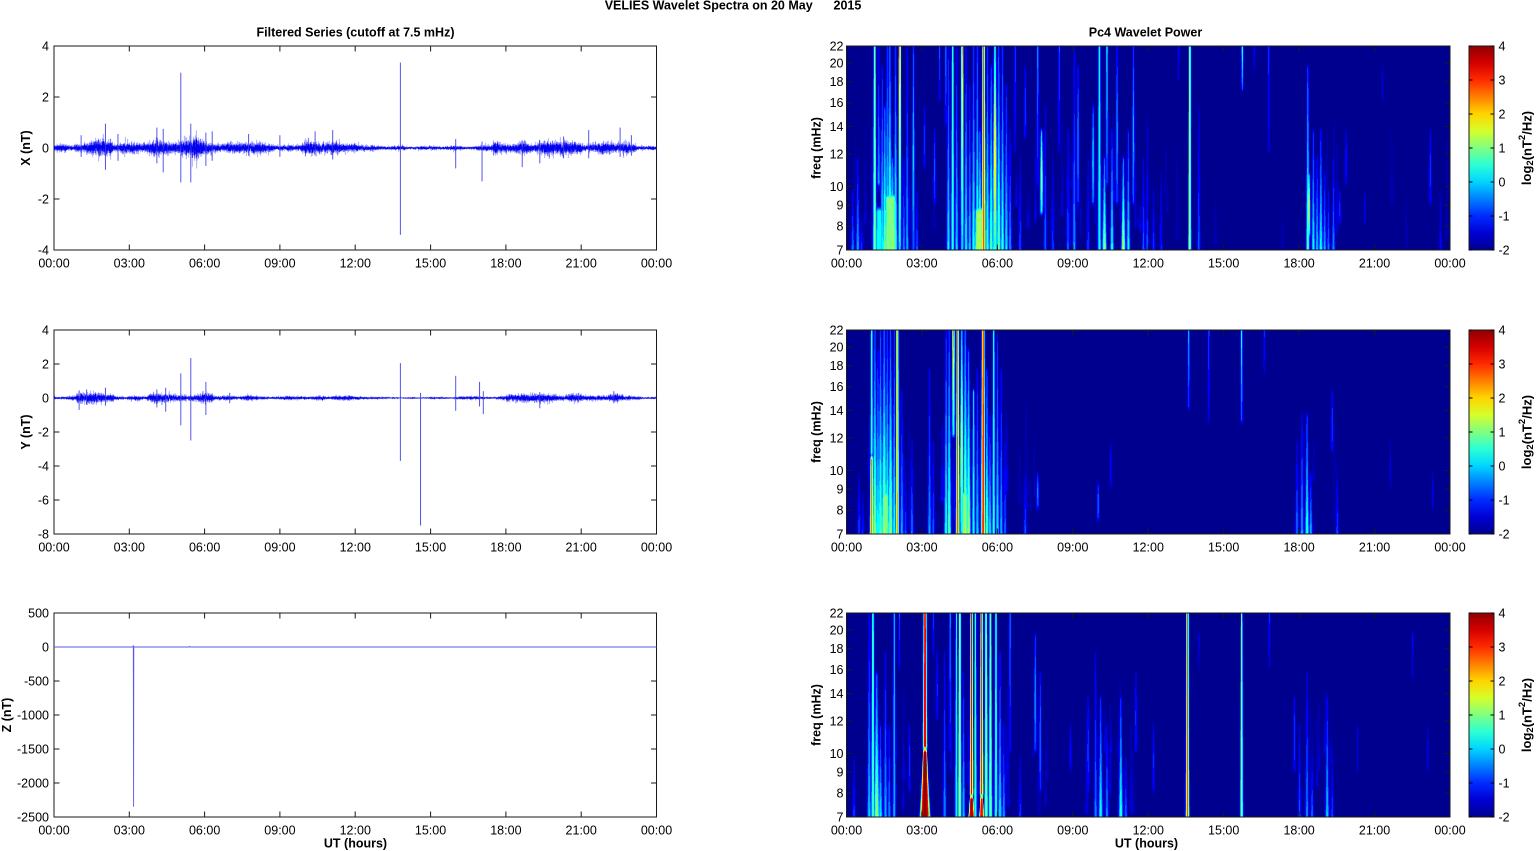 Image resolution: width=1536 pixels, height=851 pixels. Describe the element at coordinates (26, 147) in the screenshot. I see `svg-text: X (nT)` at that location.